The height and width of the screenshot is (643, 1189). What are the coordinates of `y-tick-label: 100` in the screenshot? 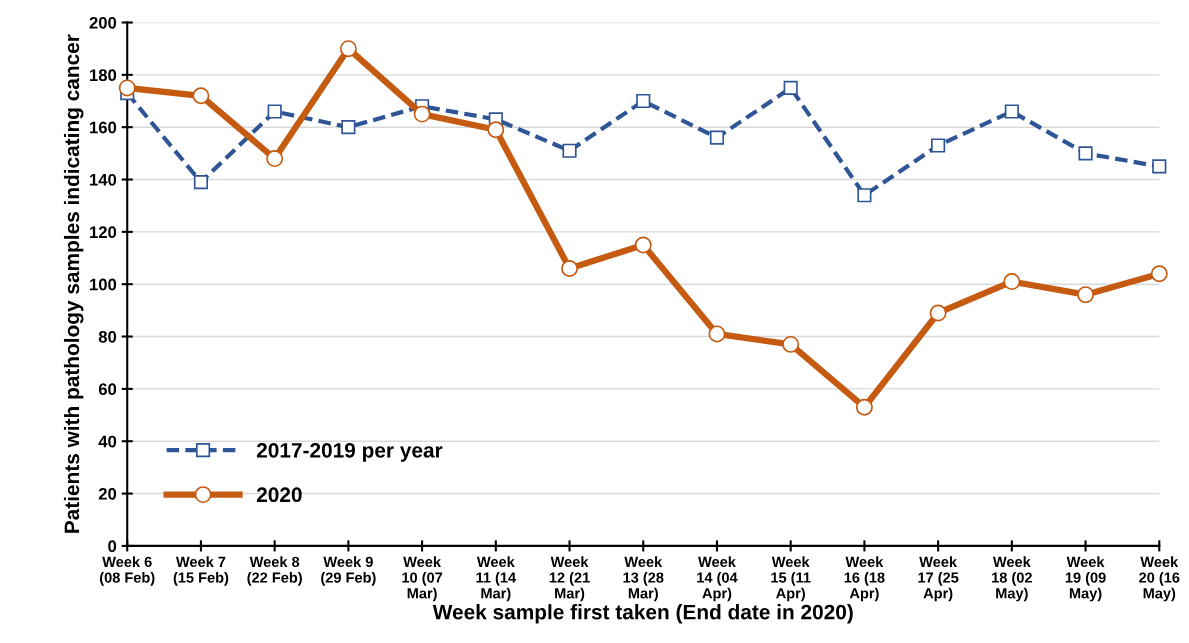 It's located at (103, 284).